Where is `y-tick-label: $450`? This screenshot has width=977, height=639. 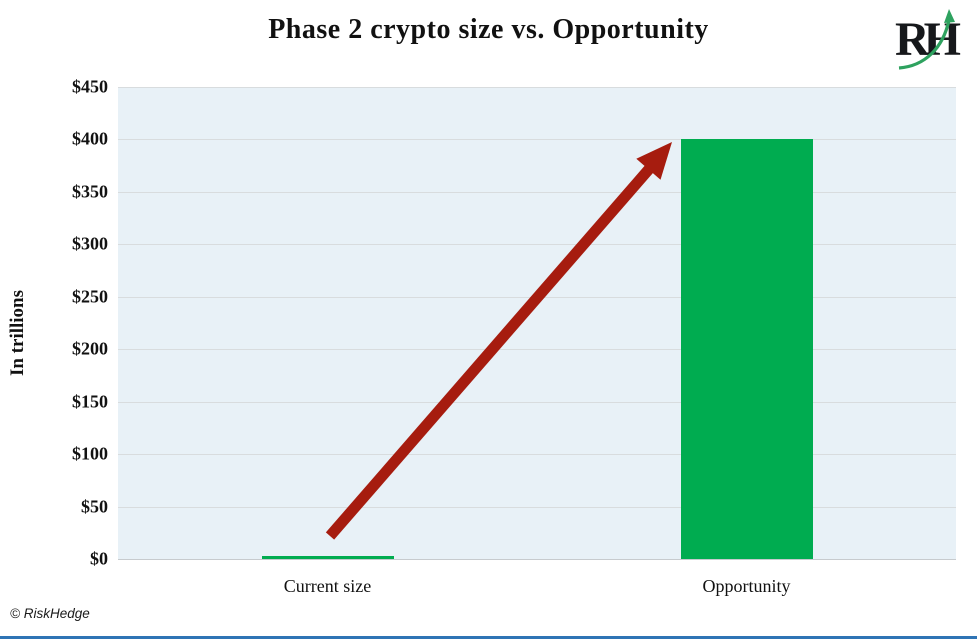 y-tick-label: $450 is located at coordinates (90, 86).